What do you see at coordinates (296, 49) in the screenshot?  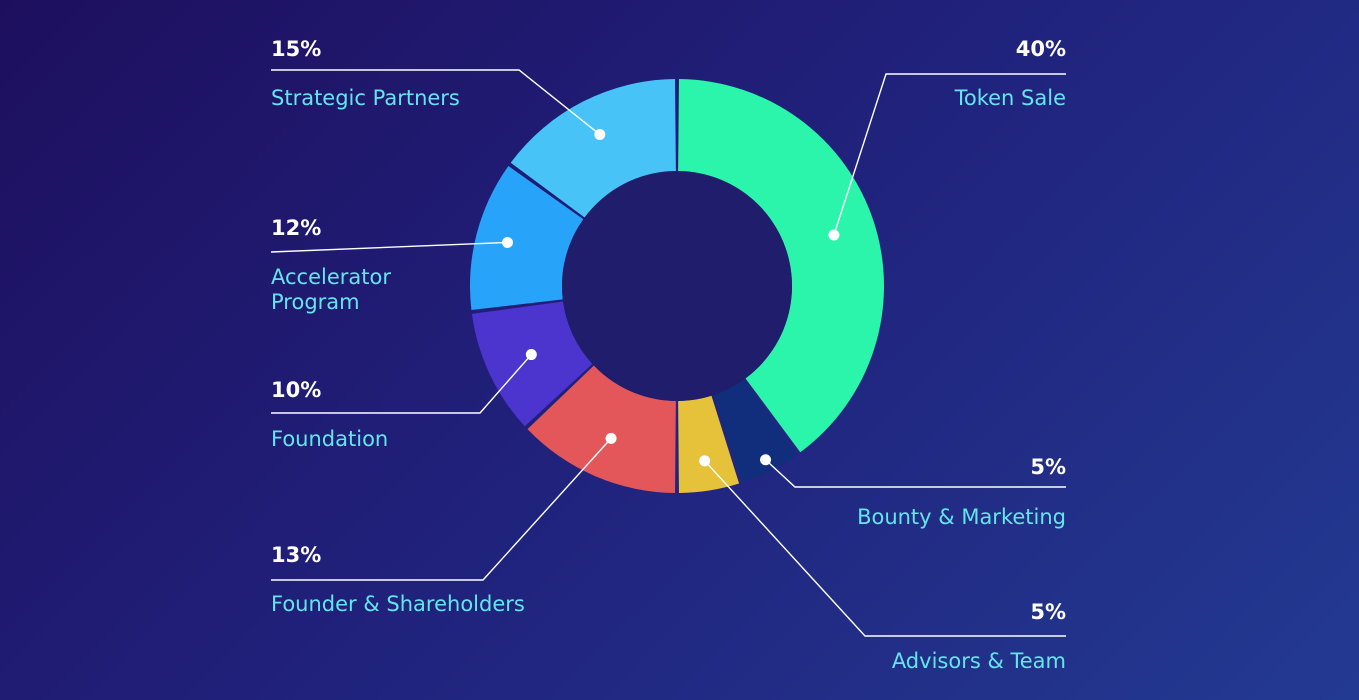 I see `pct-strategic-partners: 15%` at bounding box center [296, 49].